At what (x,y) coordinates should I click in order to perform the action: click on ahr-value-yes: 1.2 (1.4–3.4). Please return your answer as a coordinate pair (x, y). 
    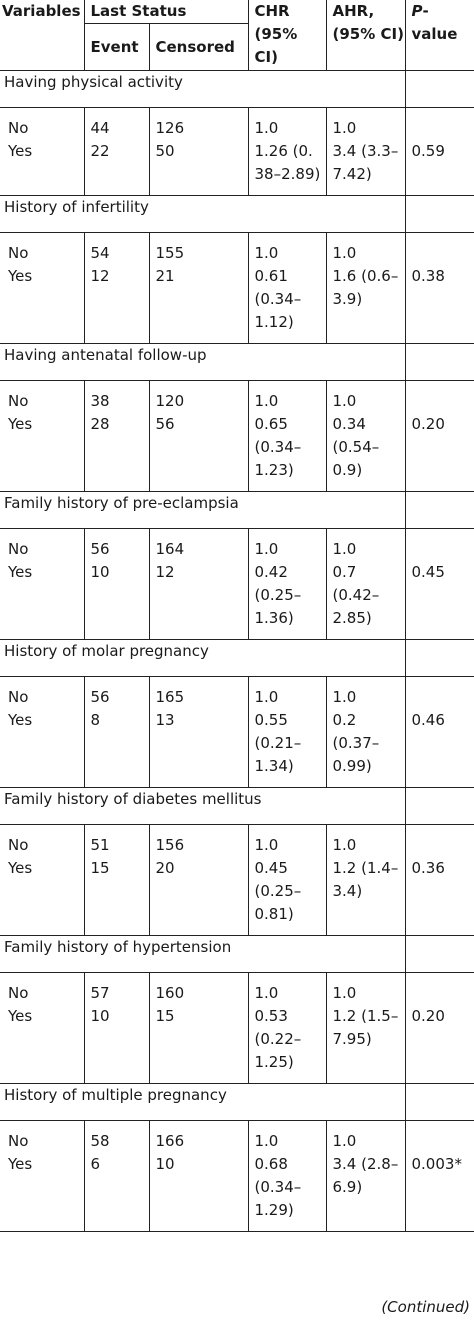
    Looking at the image, I should click on (365, 879).